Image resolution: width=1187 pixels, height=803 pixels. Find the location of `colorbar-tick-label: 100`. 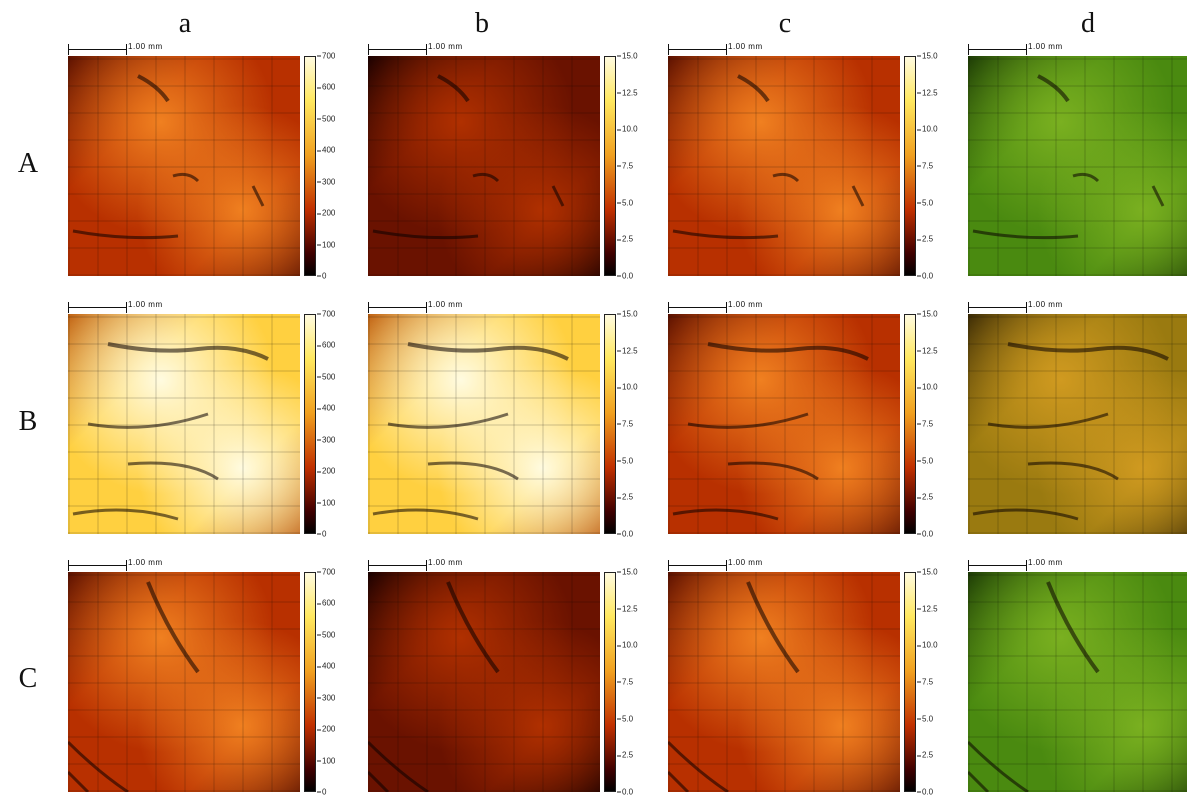

colorbar-tick-label: 100 is located at coordinates (326, 244).